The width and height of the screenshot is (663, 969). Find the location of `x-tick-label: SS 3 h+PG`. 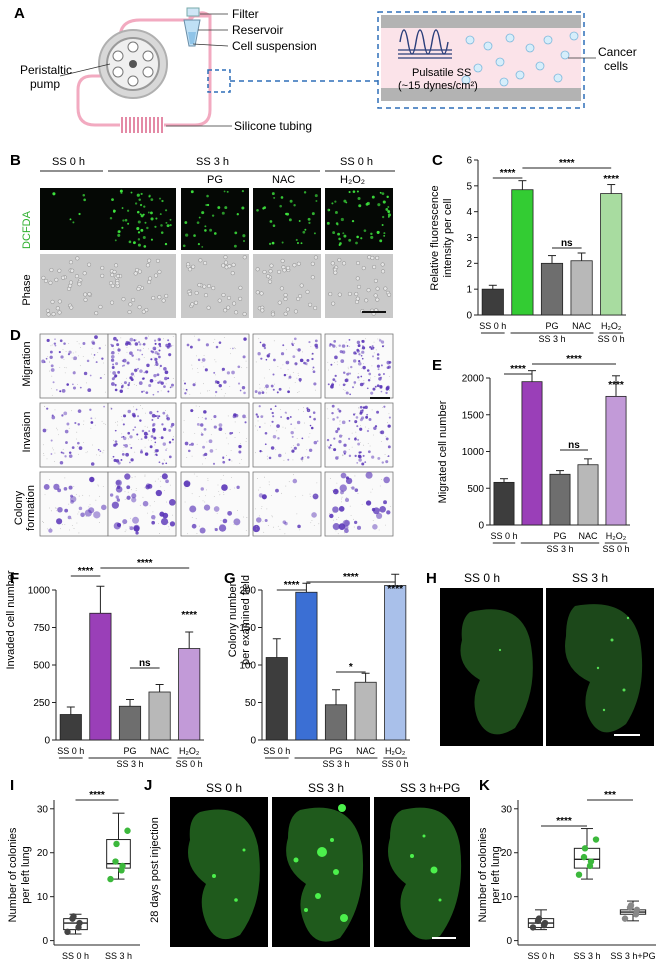

x-tick-label: SS 3 h+PG is located at coordinates (632, 956).